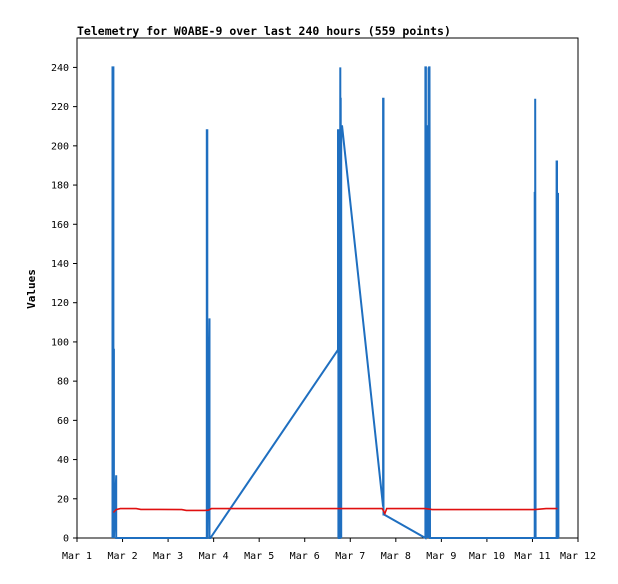 Image resolution: width=618 pixels, height=584 pixels. I want to click on x-tick-label: Mar 9, so click(441, 556).